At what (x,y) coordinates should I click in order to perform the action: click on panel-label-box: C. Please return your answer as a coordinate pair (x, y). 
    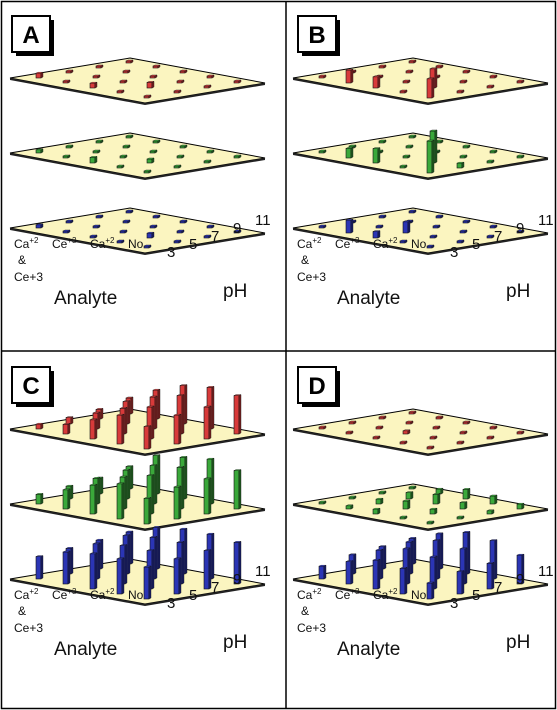
    Looking at the image, I should click on (32, 386).